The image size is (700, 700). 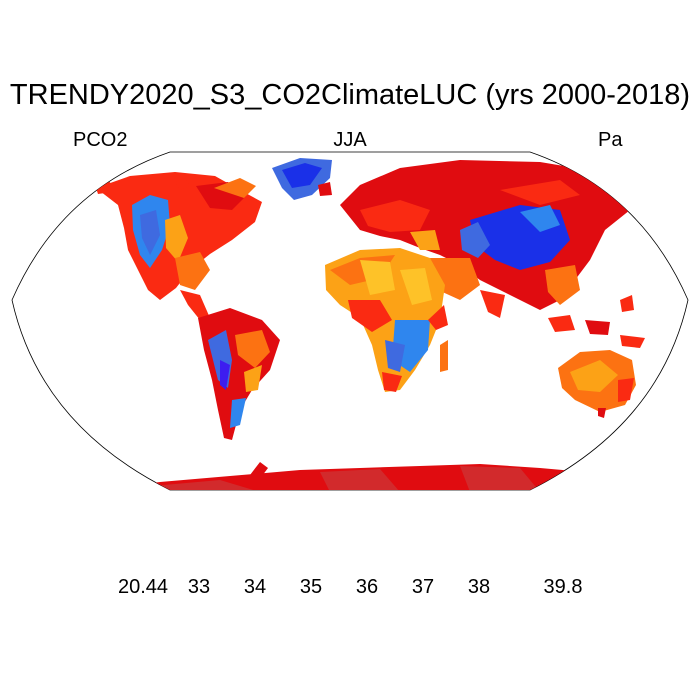 What do you see at coordinates (386, 320) in the screenshot?
I see `africa-region` at bounding box center [386, 320].